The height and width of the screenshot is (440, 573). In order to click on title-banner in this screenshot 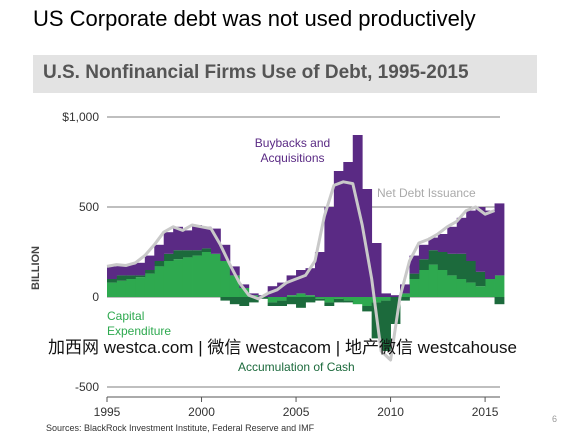, I will do `click(285, 74)`.